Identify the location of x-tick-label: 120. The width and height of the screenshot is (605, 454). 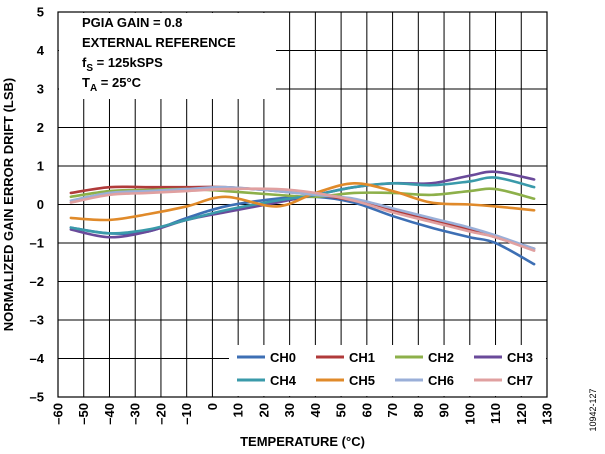
(521, 414).